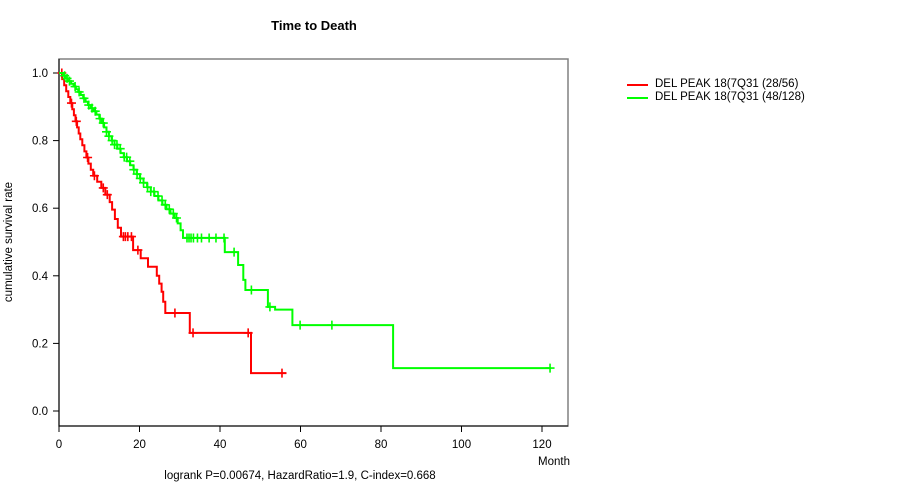 The height and width of the screenshot is (500, 900). I want to click on x-tick-label: 20, so click(139, 445).